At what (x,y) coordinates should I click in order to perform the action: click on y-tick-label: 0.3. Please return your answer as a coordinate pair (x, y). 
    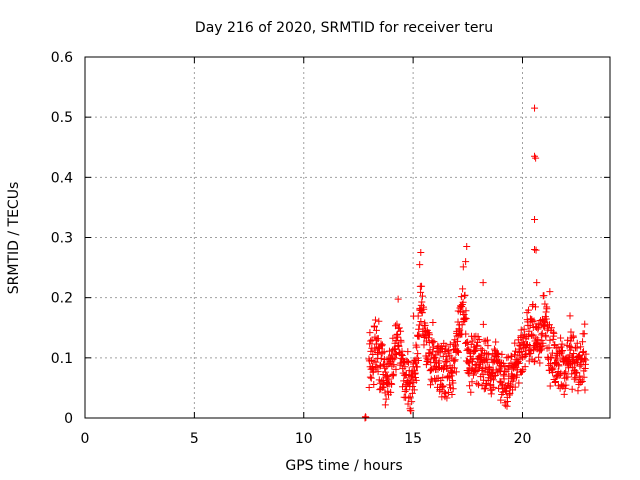
    Looking at the image, I should click on (62, 239).